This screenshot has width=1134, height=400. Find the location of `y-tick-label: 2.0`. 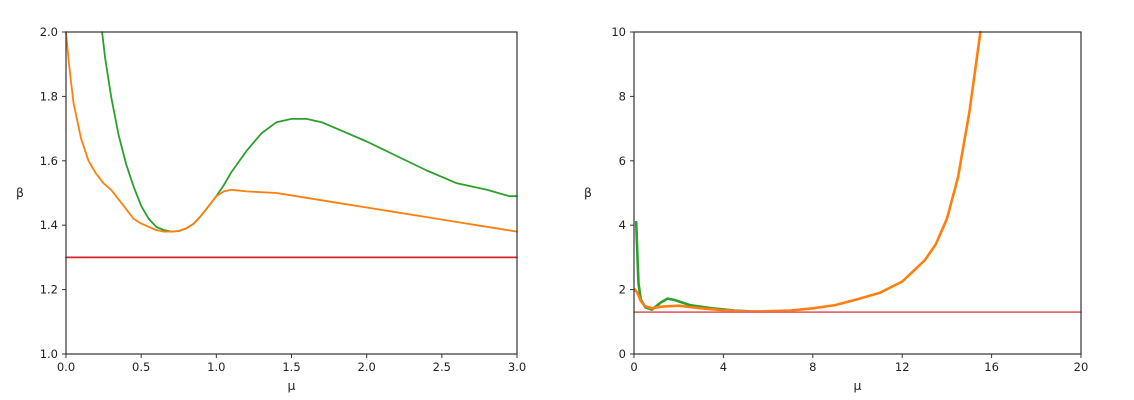

y-tick-label: 2.0 is located at coordinates (49, 32).